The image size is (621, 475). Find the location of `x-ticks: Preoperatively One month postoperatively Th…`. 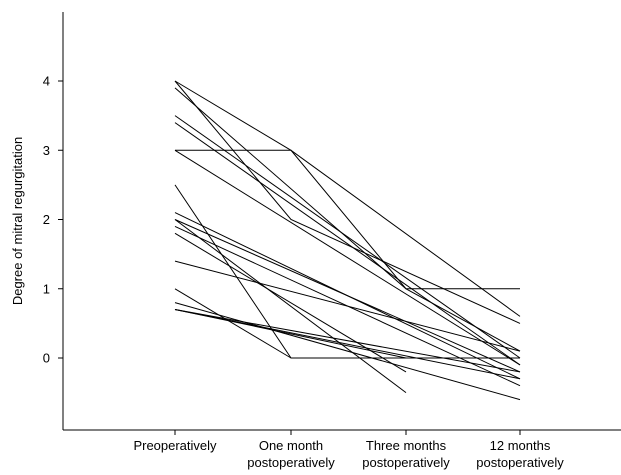

x-ticks: Preoperatively One month postoperatively Th… is located at coordinates (348, 450).